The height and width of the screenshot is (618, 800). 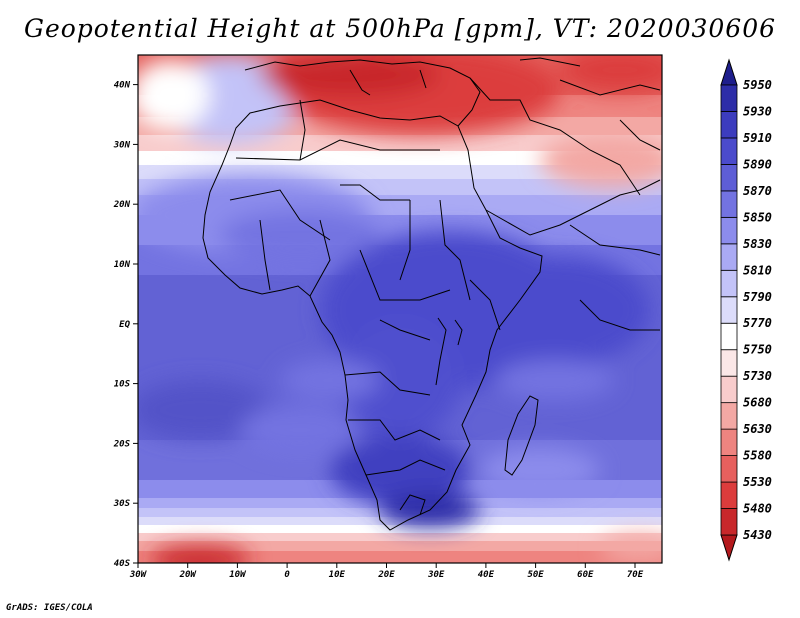 What do you see at coordinates (729, 72) in the screenshot?
I see `colorbar-max-triangle` at bounding box center [729, 72].